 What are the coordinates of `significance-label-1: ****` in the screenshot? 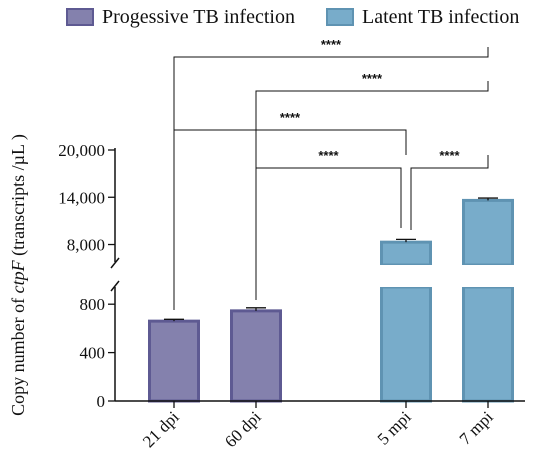 It's located at (372, 78).